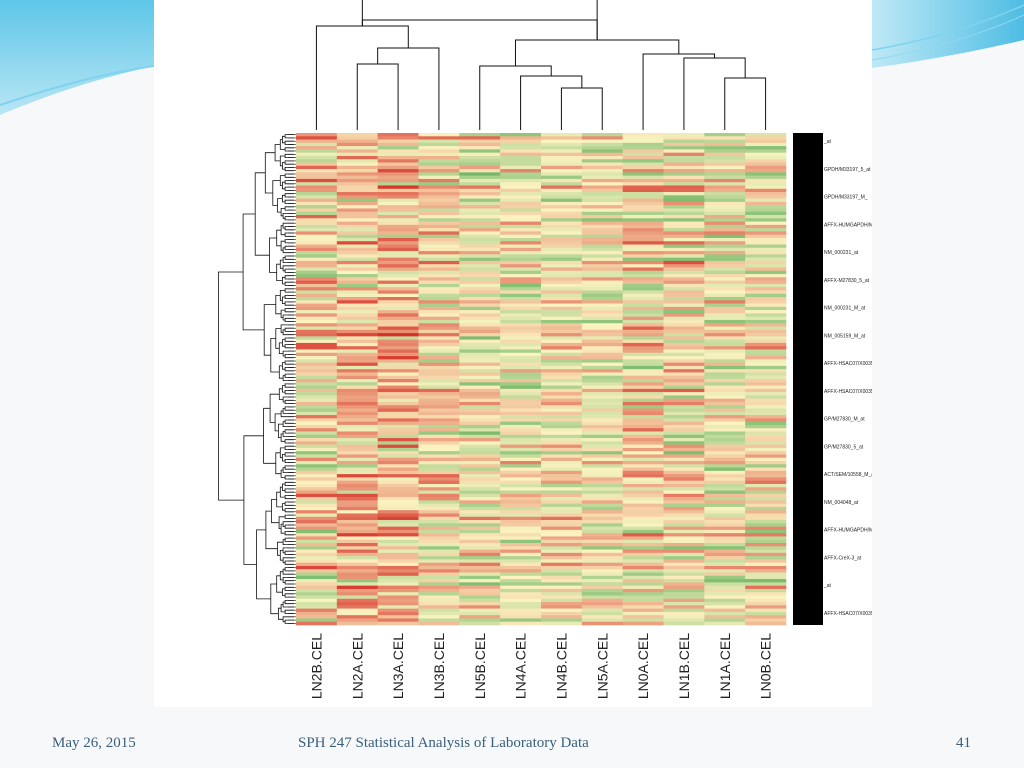 This screenshot has width=1024, height=768. What do you see at coordinates (745, 103) in the screenshot?
I see `column-dendrogram-link` at bounding box center [745, 103].